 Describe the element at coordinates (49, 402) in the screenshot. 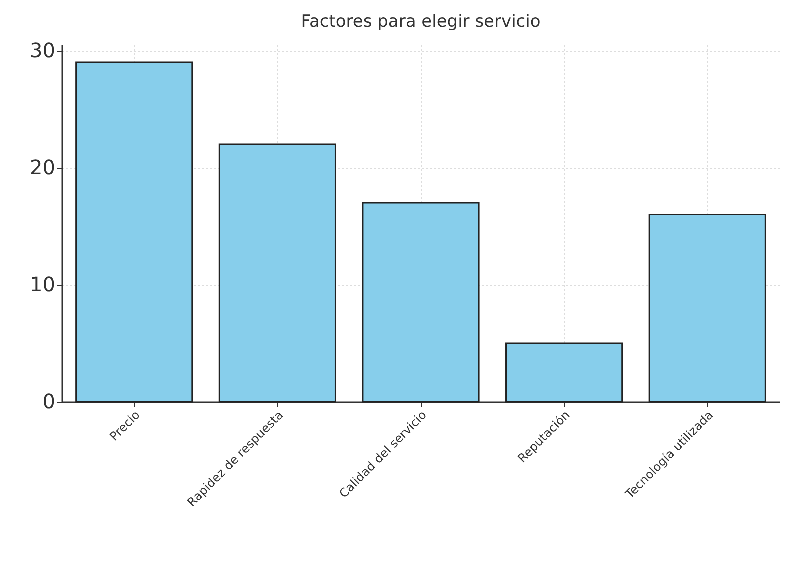

I see `y-tick-label: 0` at that location.